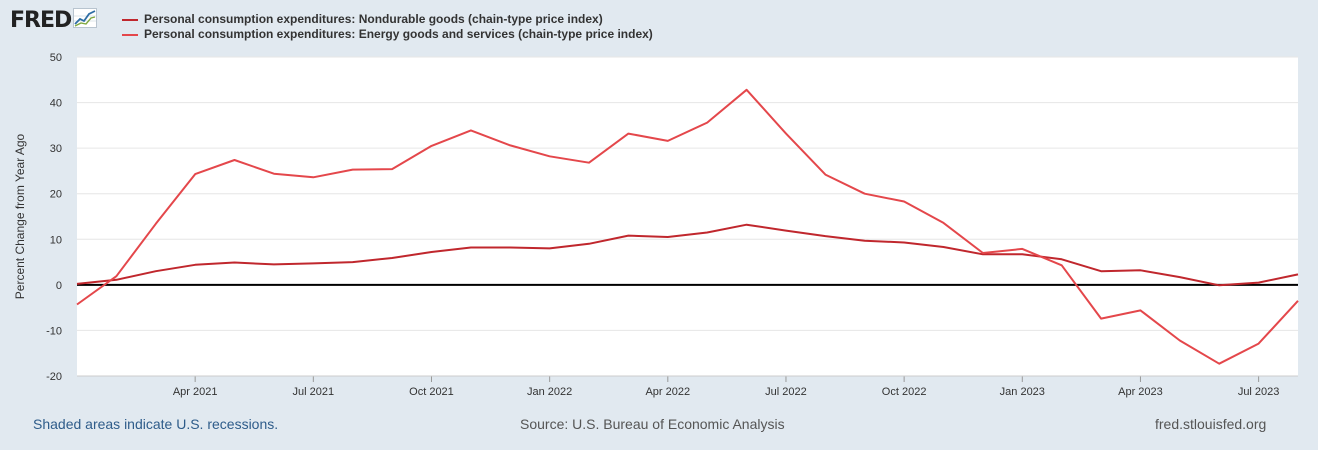 The height and width of the screenshot is (450, 1318). What do you see at coordinates (56, 149) in the screenshot?
I see `y-tick-label: 30` at bounding box center [56, 149].